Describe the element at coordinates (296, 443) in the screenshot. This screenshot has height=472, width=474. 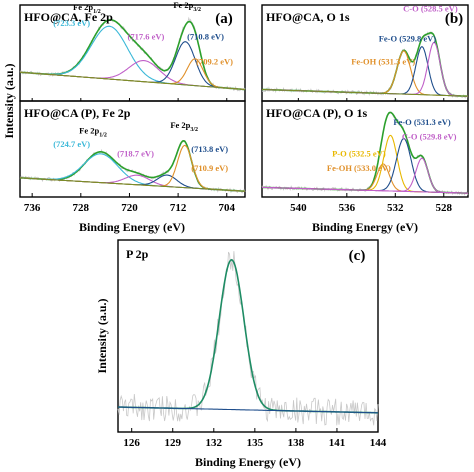
I see `c-tick-label-4: 138` at that location.